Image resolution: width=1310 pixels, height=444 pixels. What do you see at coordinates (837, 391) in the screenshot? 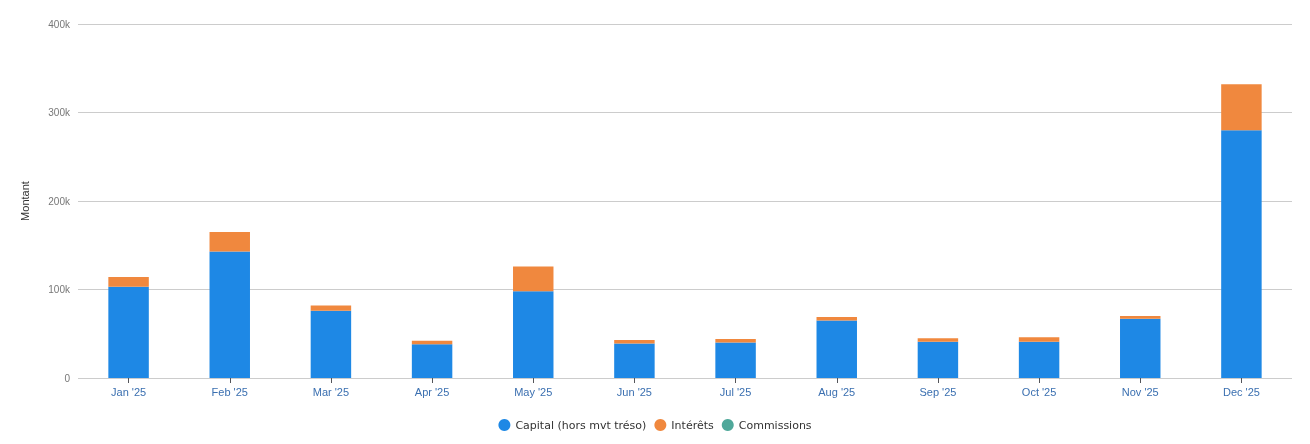
I see `x-tick-label: Aug '25` at bounding box center [837, 391].